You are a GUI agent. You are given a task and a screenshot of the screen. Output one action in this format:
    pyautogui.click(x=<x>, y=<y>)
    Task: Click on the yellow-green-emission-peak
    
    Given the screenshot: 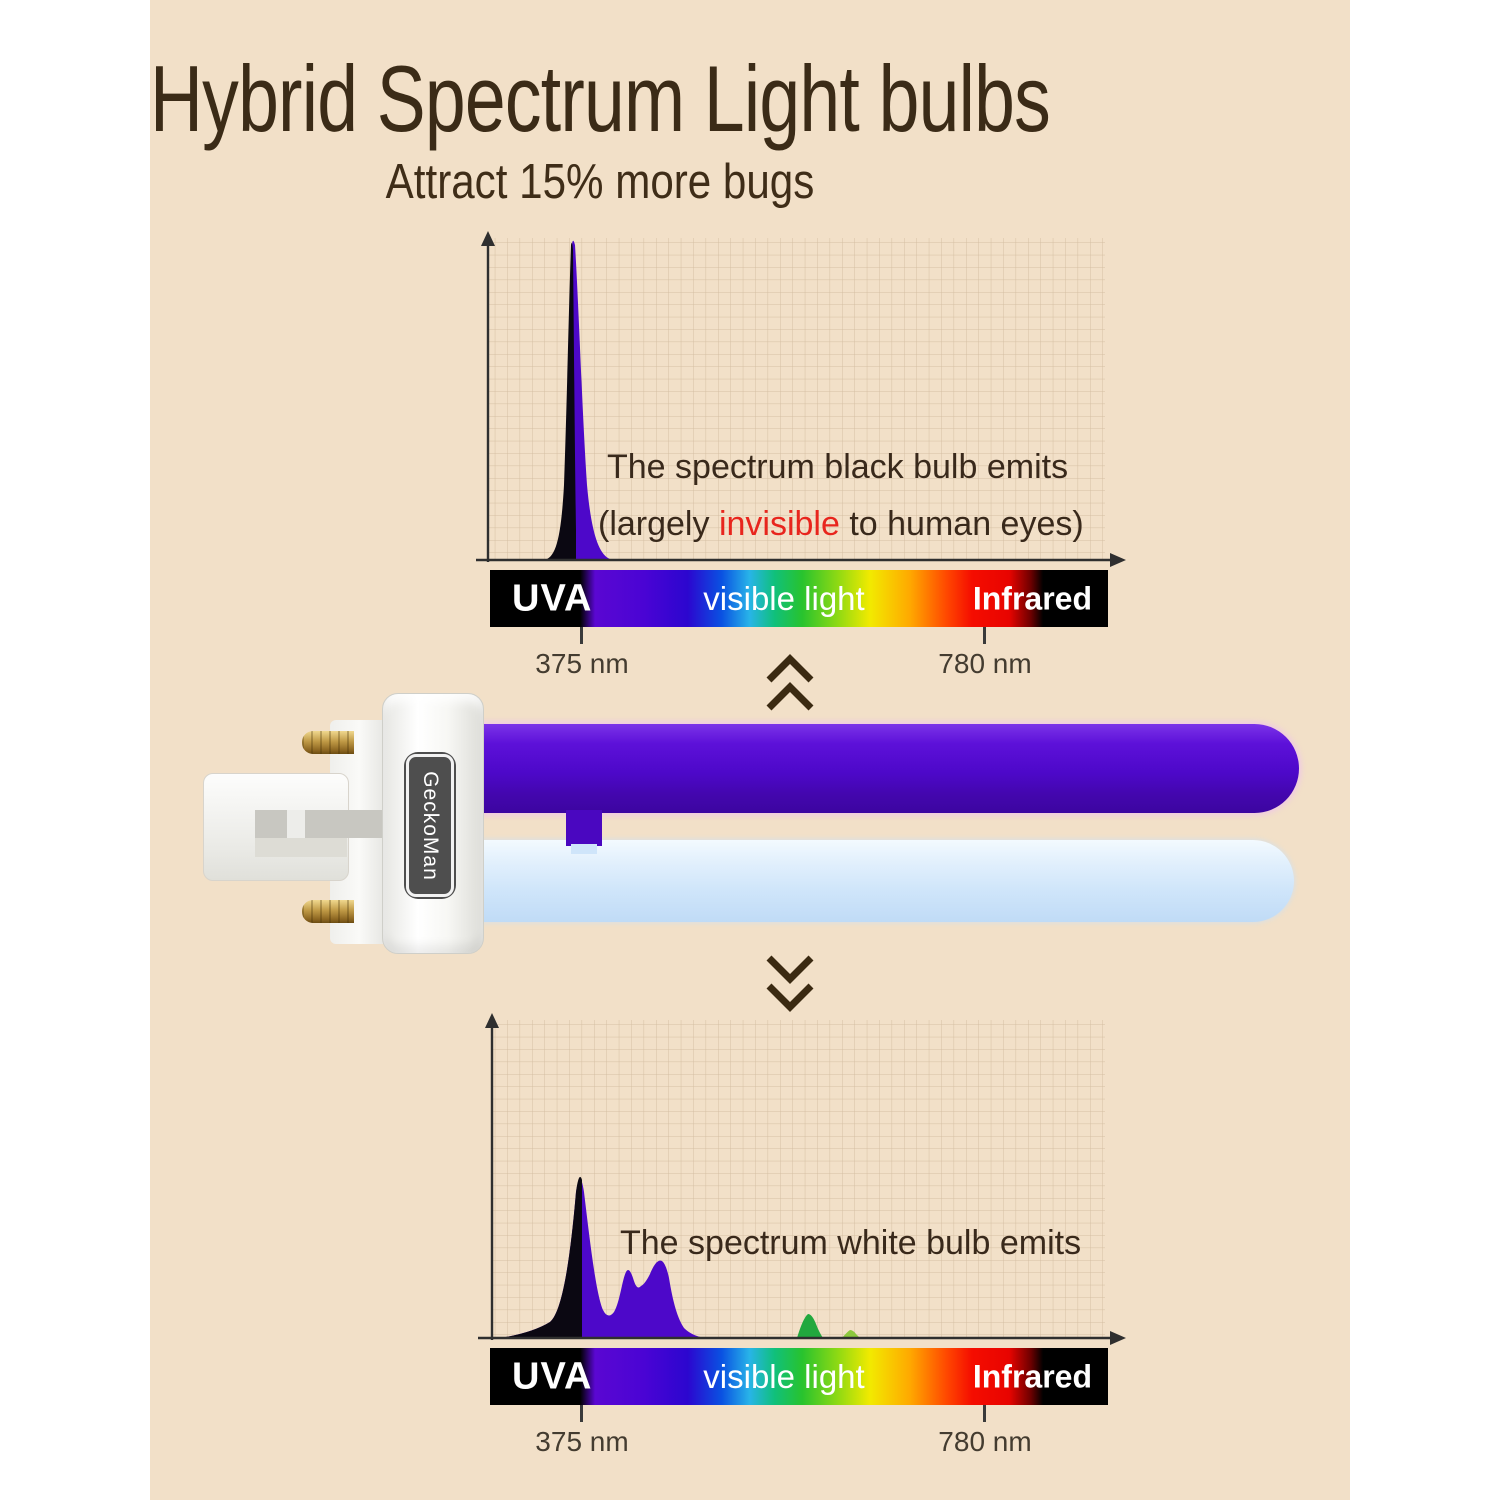 What is the action you would take?
    pyautogui.click(x=851, y=1334)
    